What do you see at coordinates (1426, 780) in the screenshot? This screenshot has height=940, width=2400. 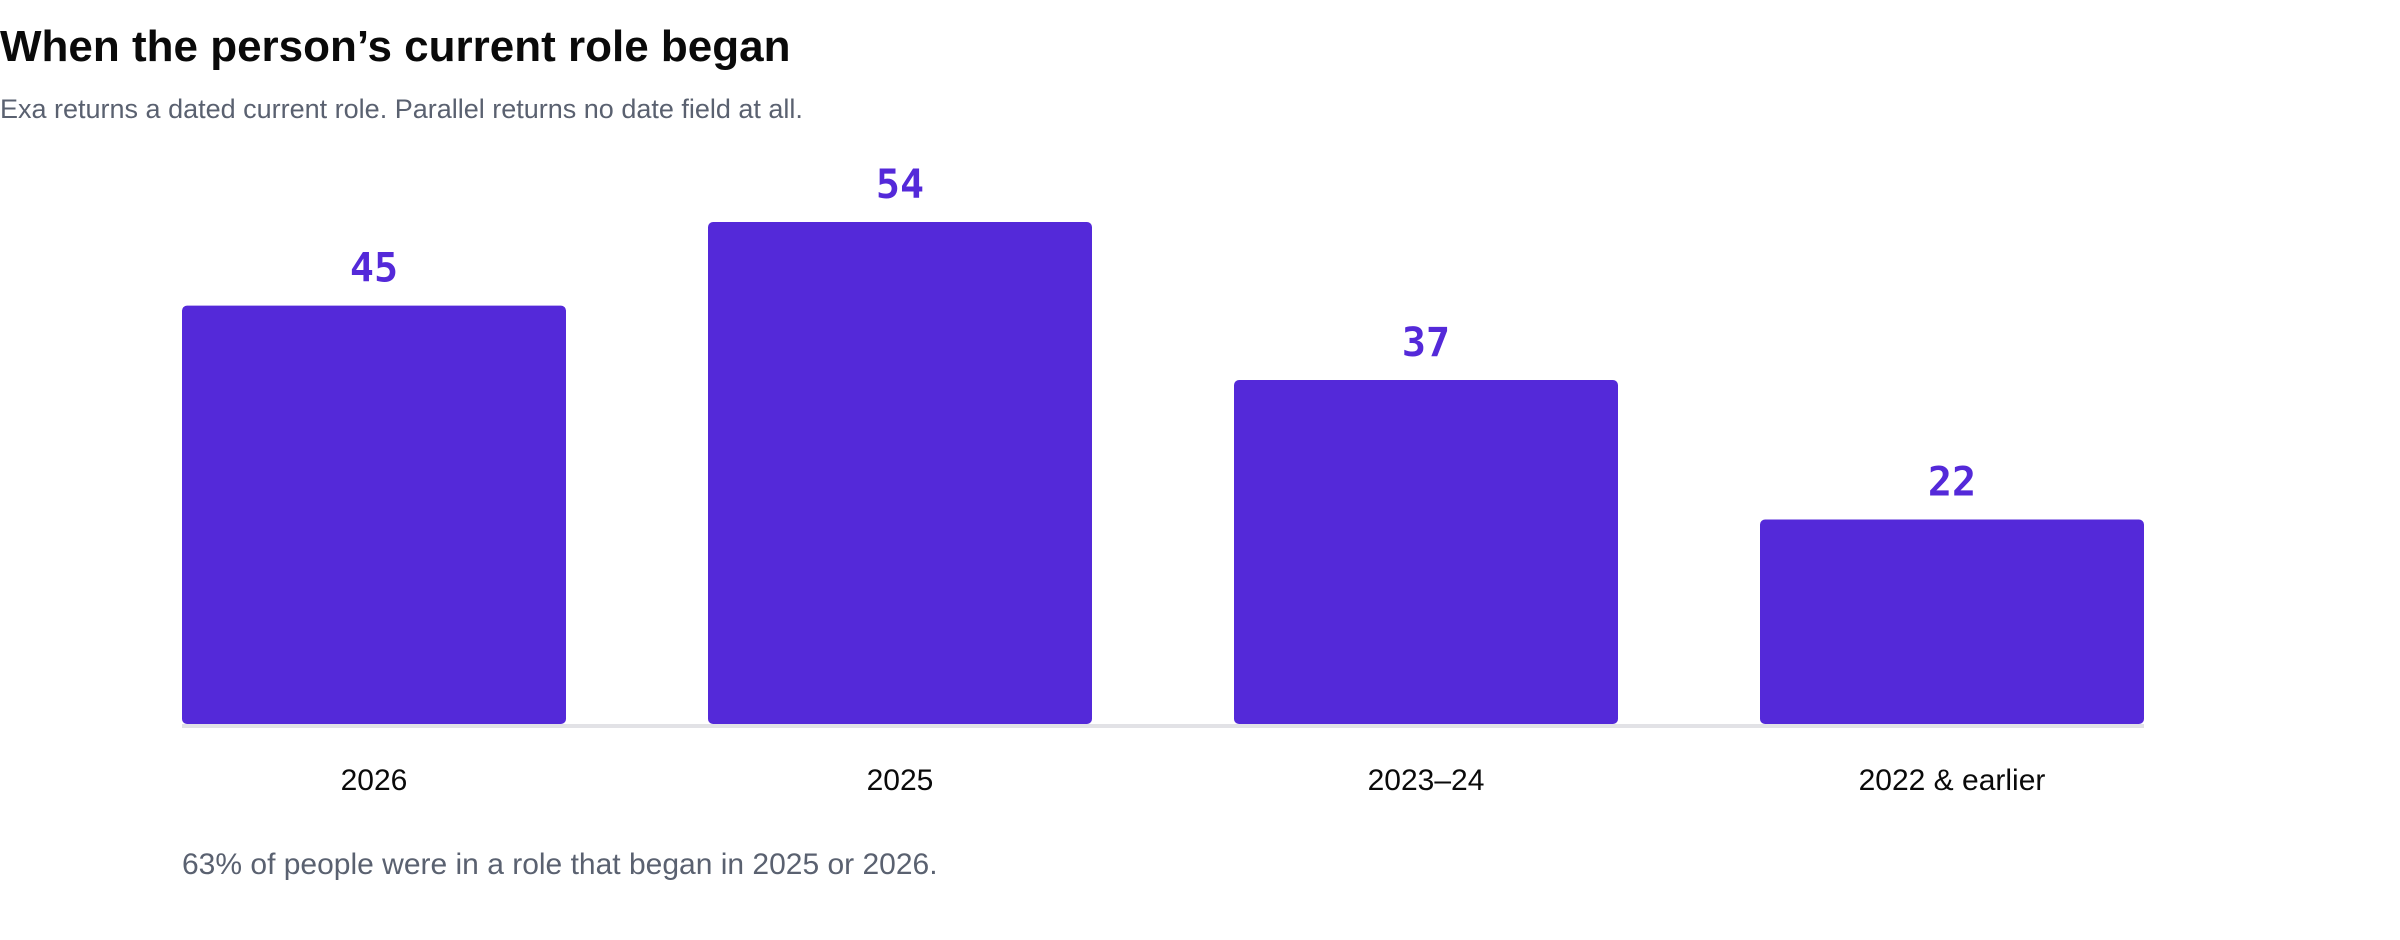 I see `x-tick-label: 2023–24` at bounding box center [1426, 780].